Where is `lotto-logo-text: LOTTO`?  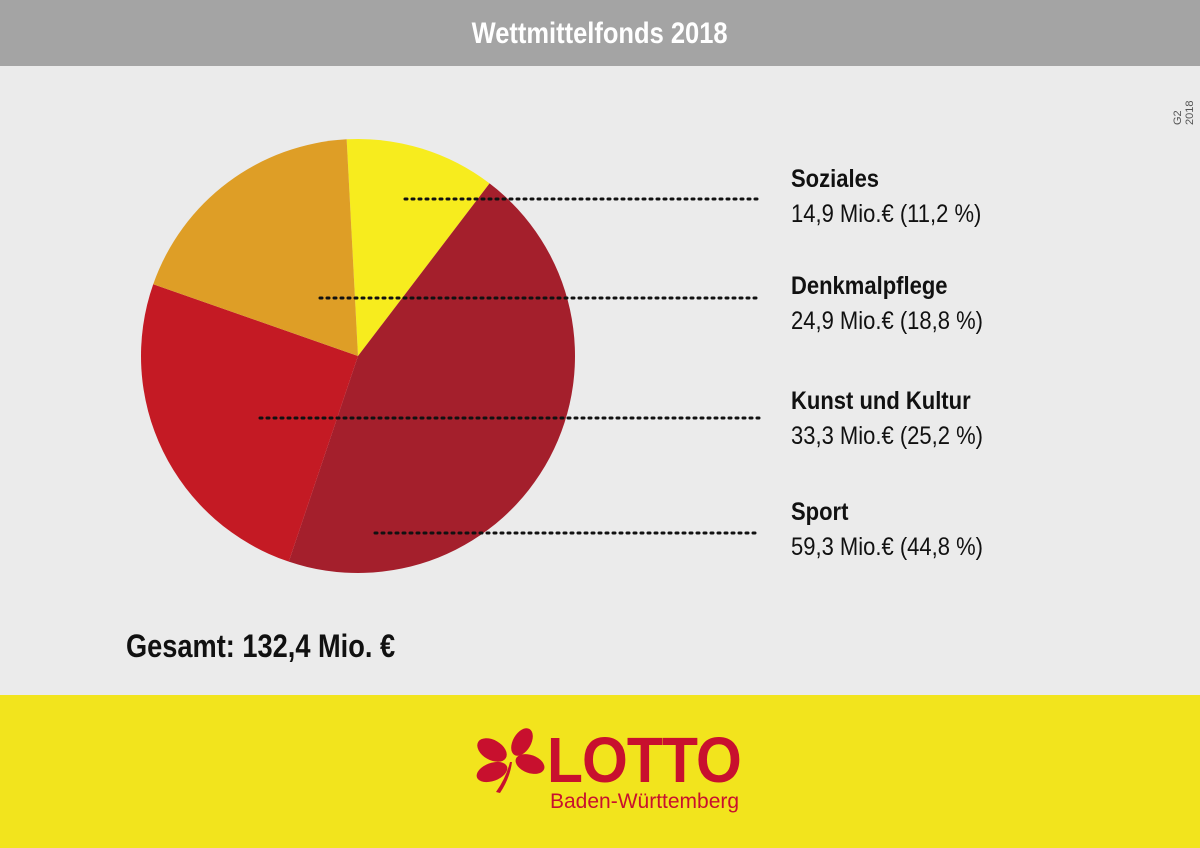
lotto-logo-text: LOTTO is located at coordinates (644, 760).